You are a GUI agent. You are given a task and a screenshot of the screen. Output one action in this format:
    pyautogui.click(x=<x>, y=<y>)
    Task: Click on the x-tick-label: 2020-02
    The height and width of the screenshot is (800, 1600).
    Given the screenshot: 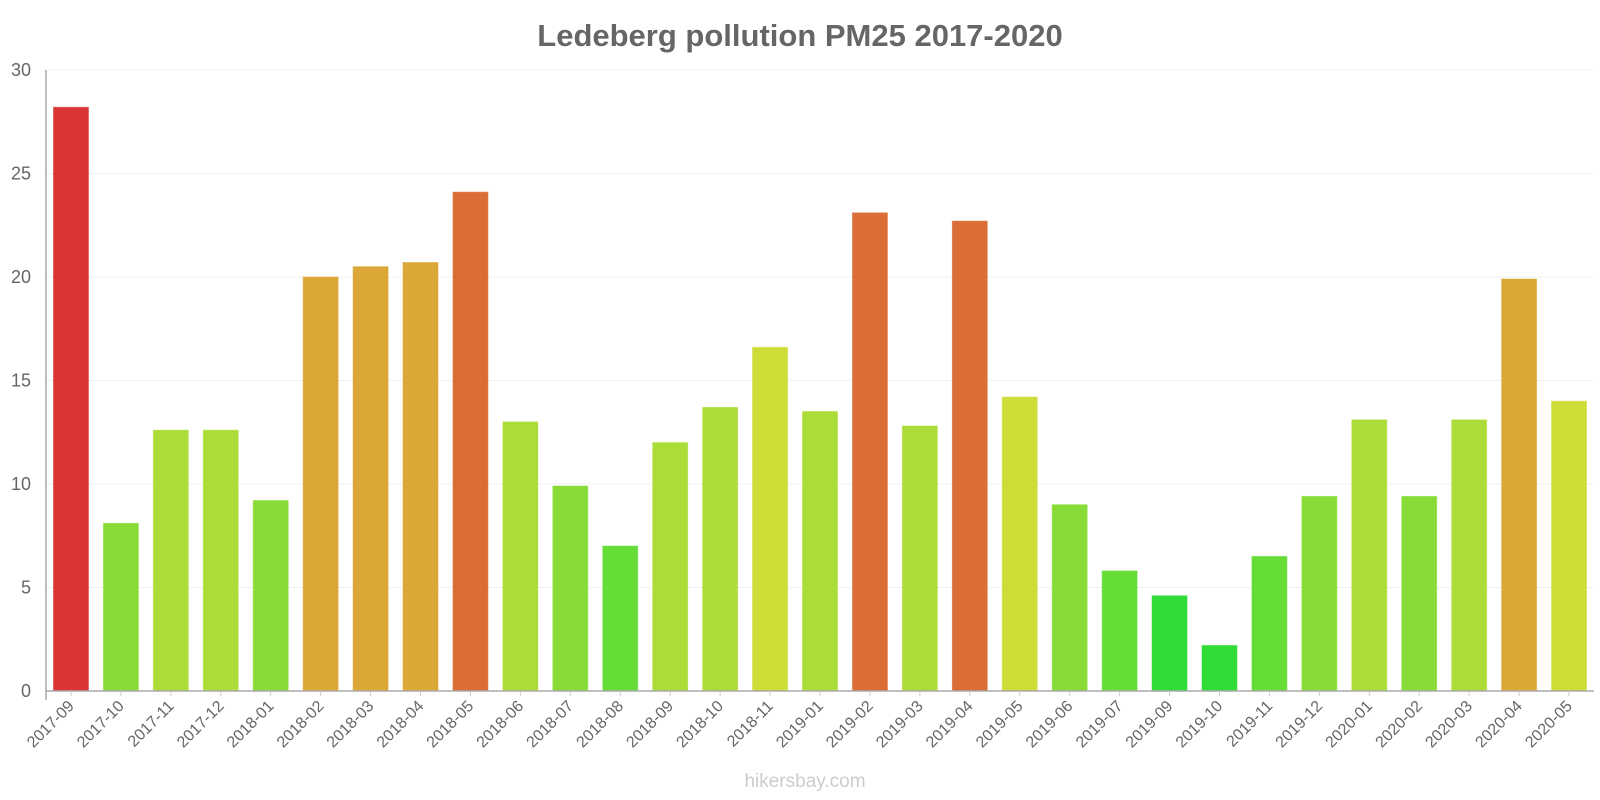 What is the action you would take?
    pyautogui.click(x=1400, y=725)
    